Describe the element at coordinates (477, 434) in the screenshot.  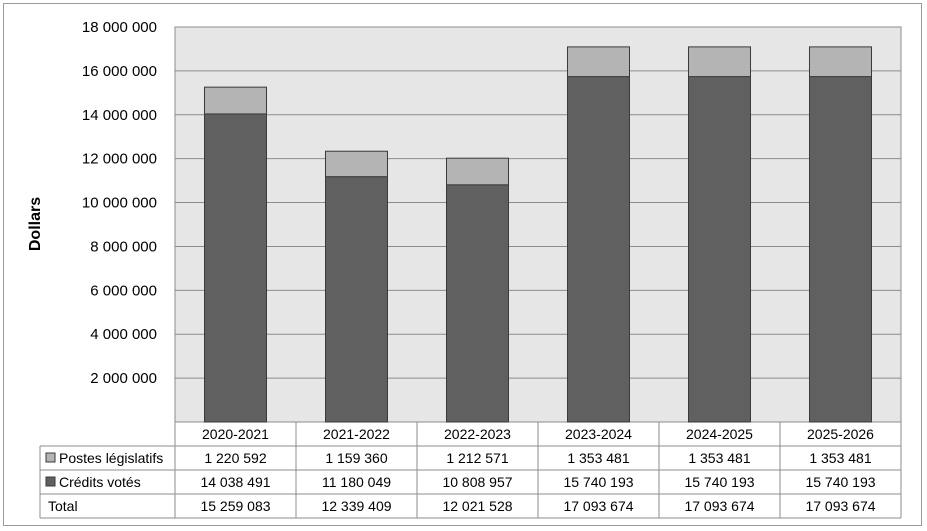
I see `x-tick-label: 2022-2023` at that location.